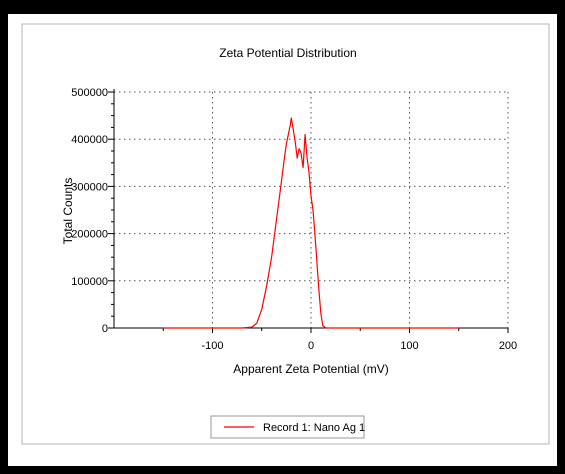 This screenshot has width=565, height=474. I want to click on chart-title: Zeta Potential Distribution, so click(287, 53).